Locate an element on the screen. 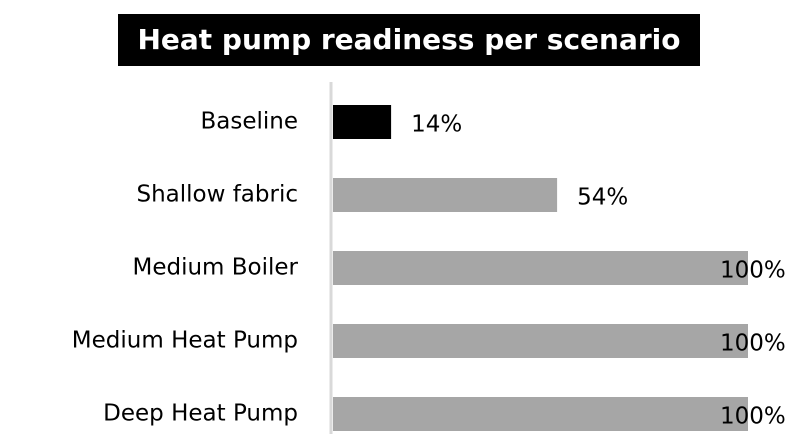 The image size is (805, 434). category-label: Deep Heat Pump is located at coordinates (200, 414).